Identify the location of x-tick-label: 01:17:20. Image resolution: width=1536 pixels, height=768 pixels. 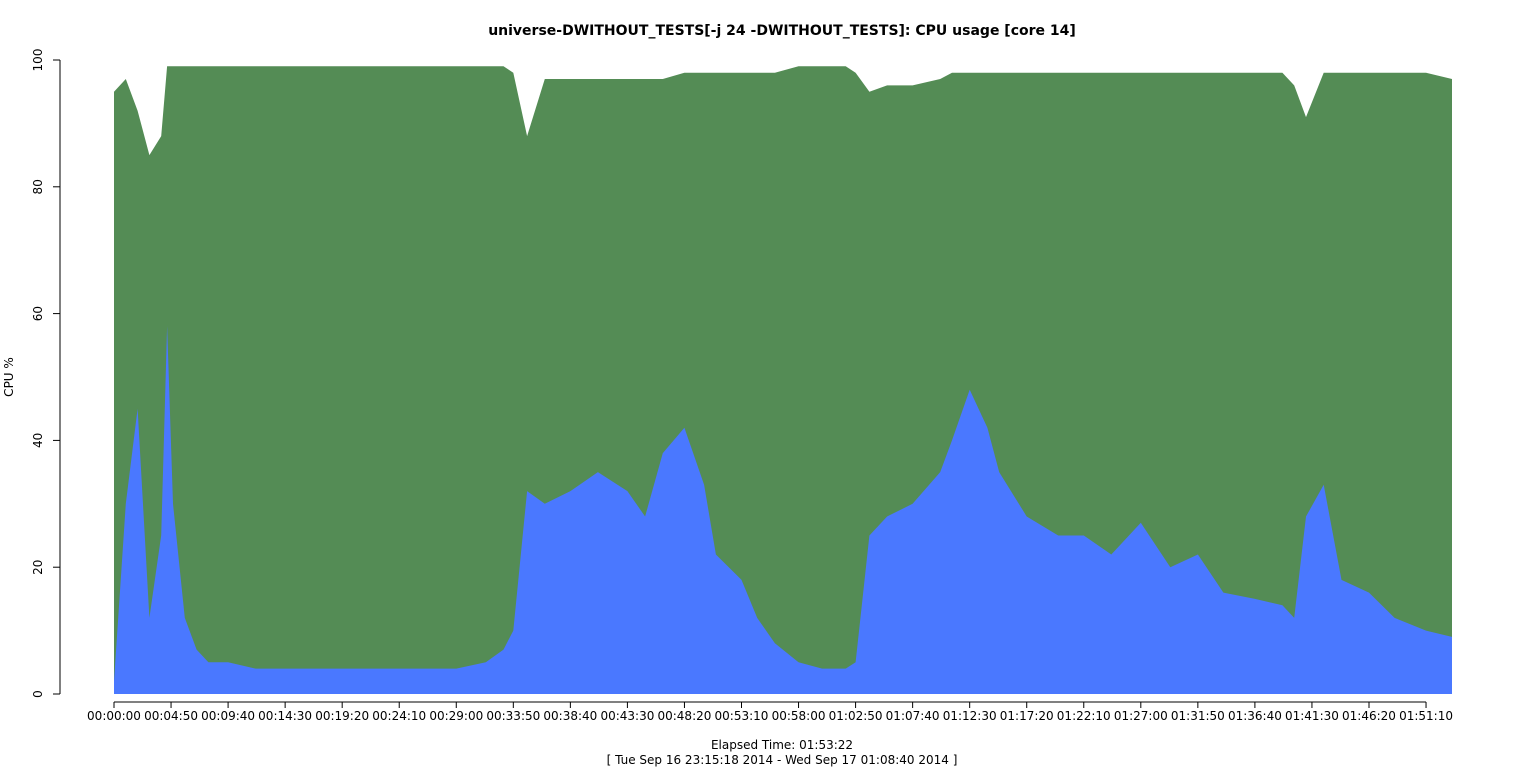
(1027, 716).